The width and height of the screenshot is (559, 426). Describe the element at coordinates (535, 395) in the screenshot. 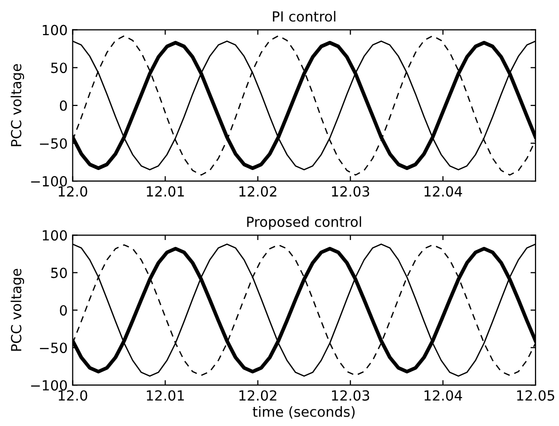

I see `x-tick-label: 12.05` at that location.